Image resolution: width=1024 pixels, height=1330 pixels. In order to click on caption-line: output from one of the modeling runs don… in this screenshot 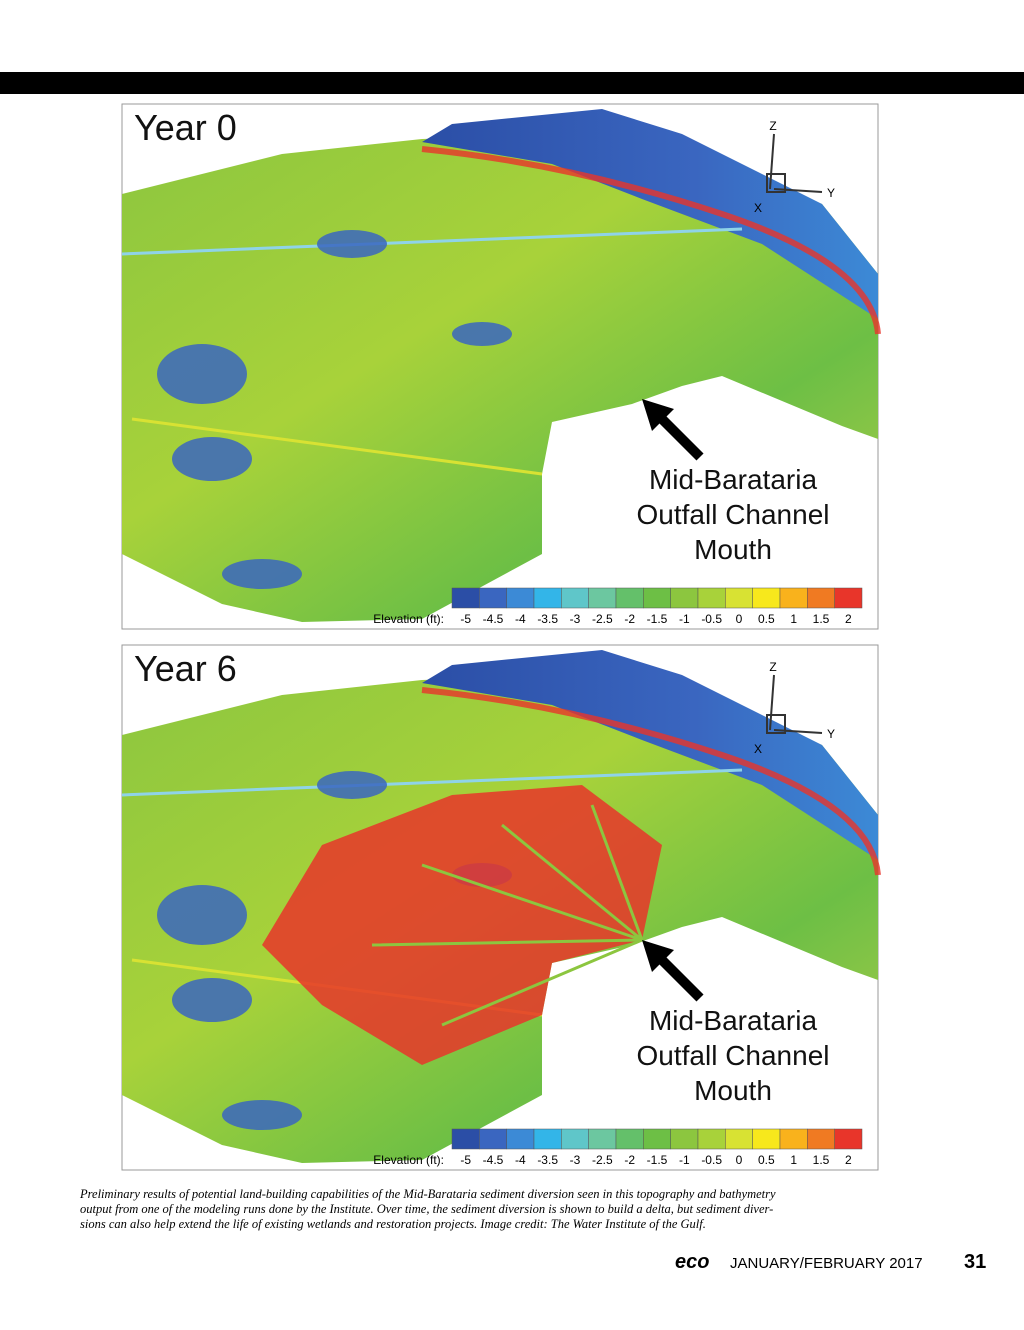, I will do `click(426, 1209)`.